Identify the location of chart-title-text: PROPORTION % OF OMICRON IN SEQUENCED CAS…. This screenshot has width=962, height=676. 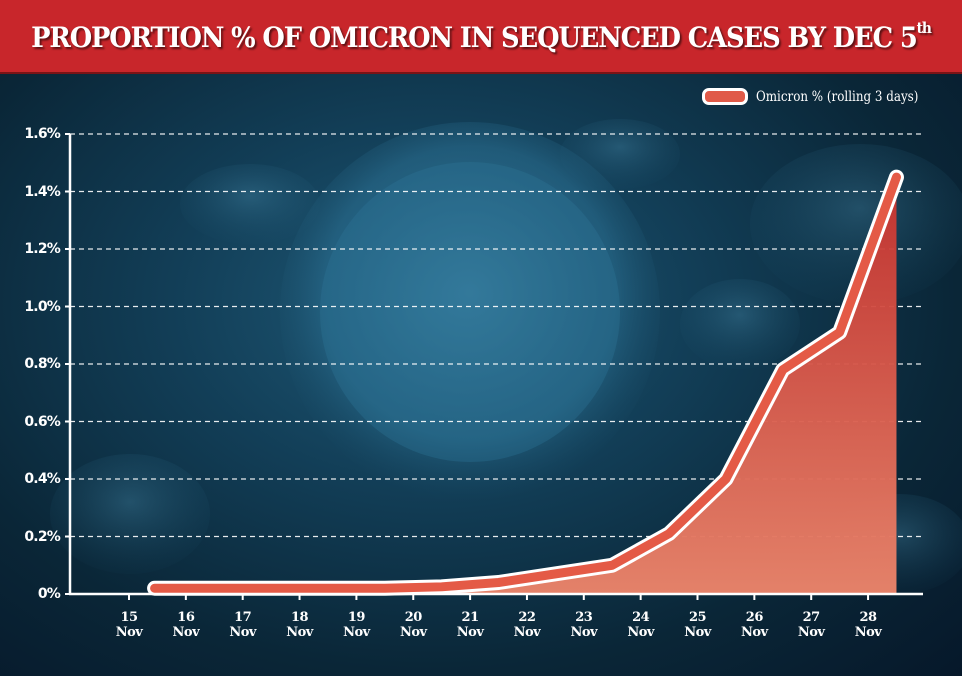
(474, 37).